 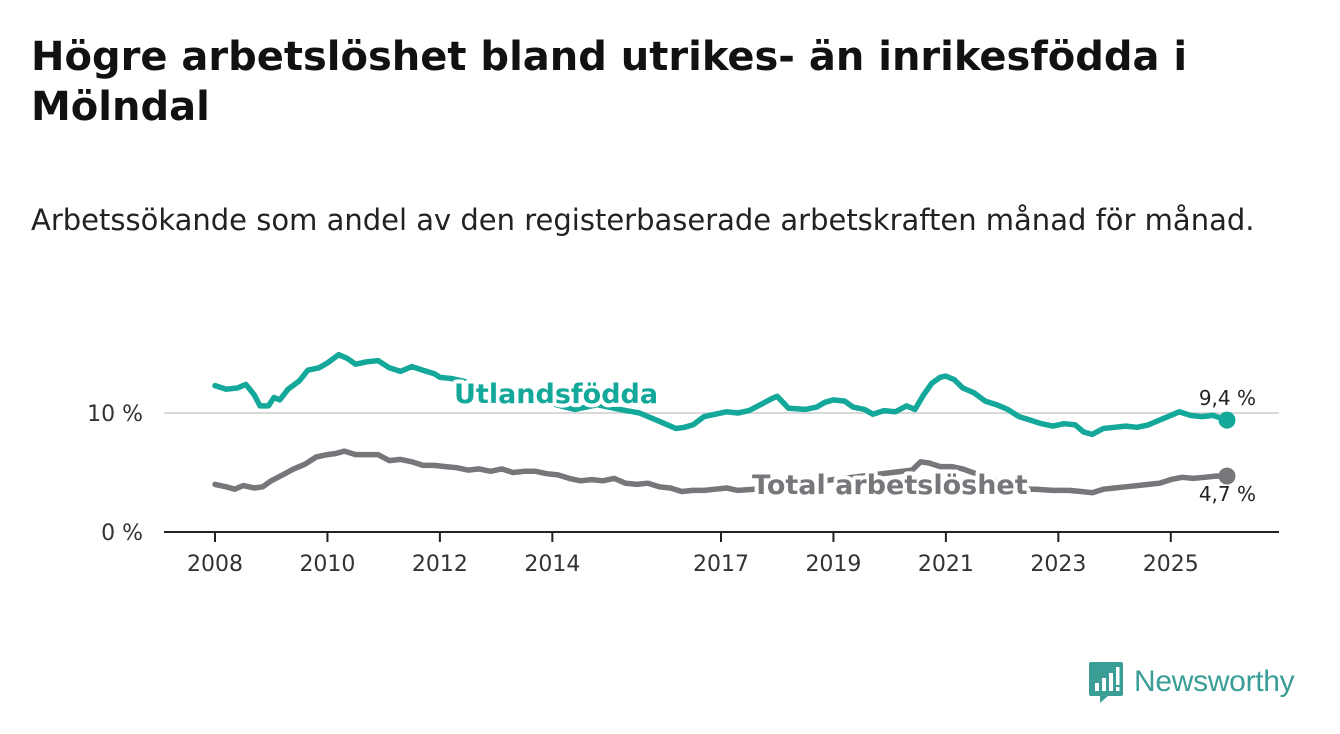 What do you see at coordinates (1227, 420) in the screenshot?
I see `series-end-point-utlandsfodda` at bounding box center [1227, 420].